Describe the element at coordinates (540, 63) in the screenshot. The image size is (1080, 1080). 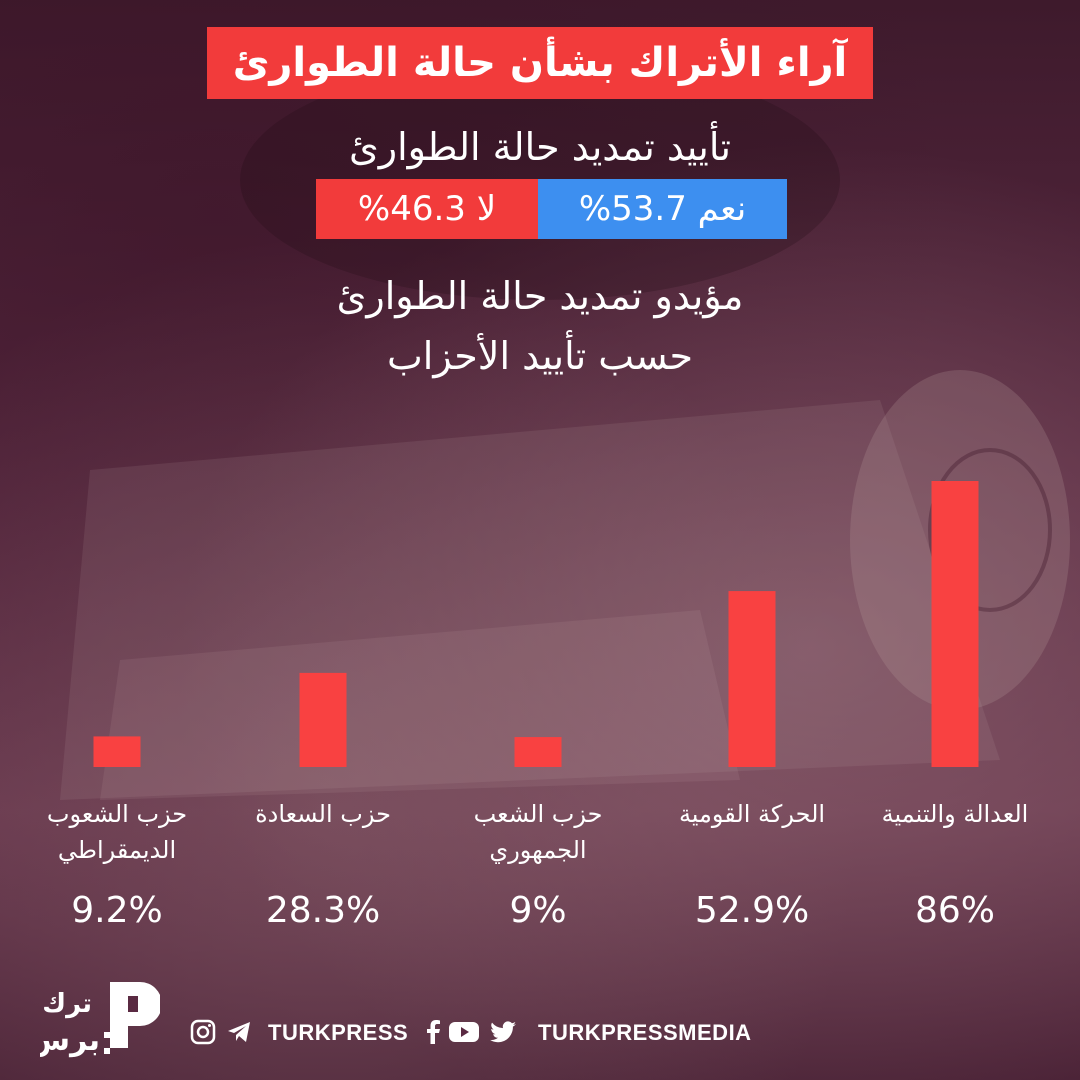
I see `main-title: آراء الأتراك بشأن حالة الطوارئ` at that location.